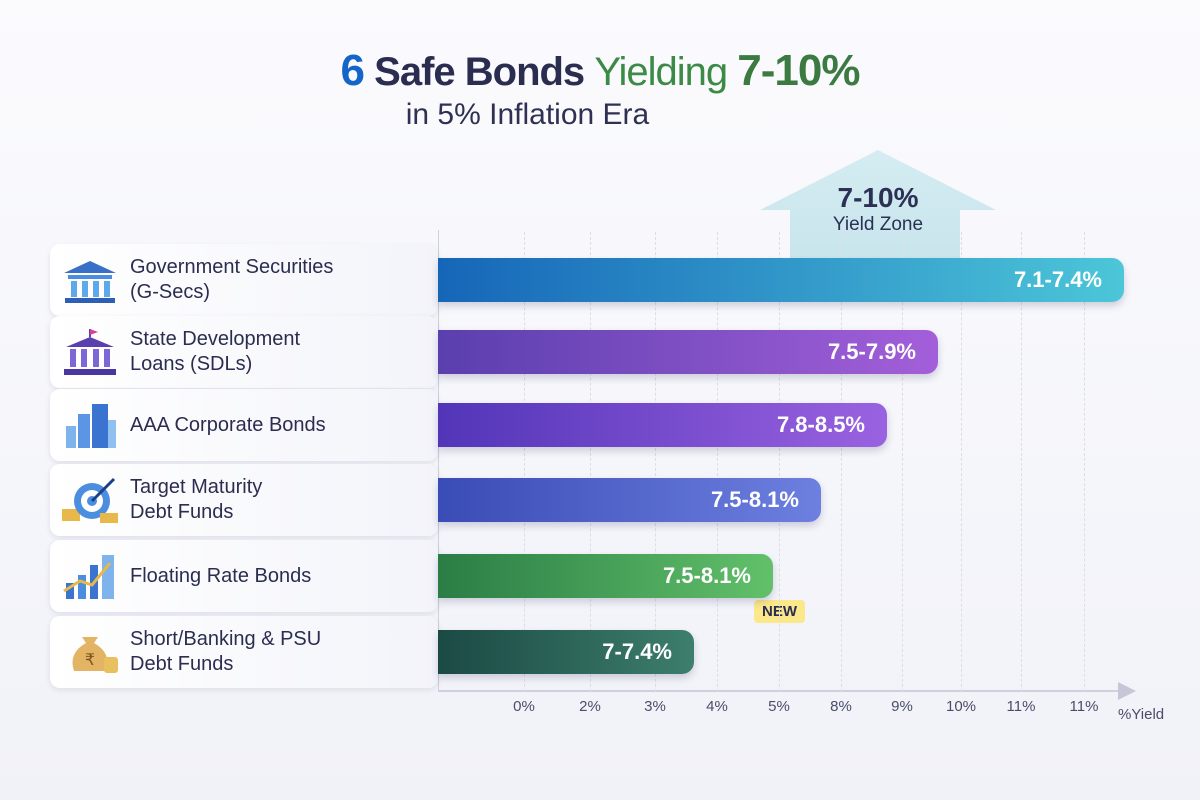  I want to click on chart-title: 6 Safe Bonds Yielding 7-10%, so click(600, 71).